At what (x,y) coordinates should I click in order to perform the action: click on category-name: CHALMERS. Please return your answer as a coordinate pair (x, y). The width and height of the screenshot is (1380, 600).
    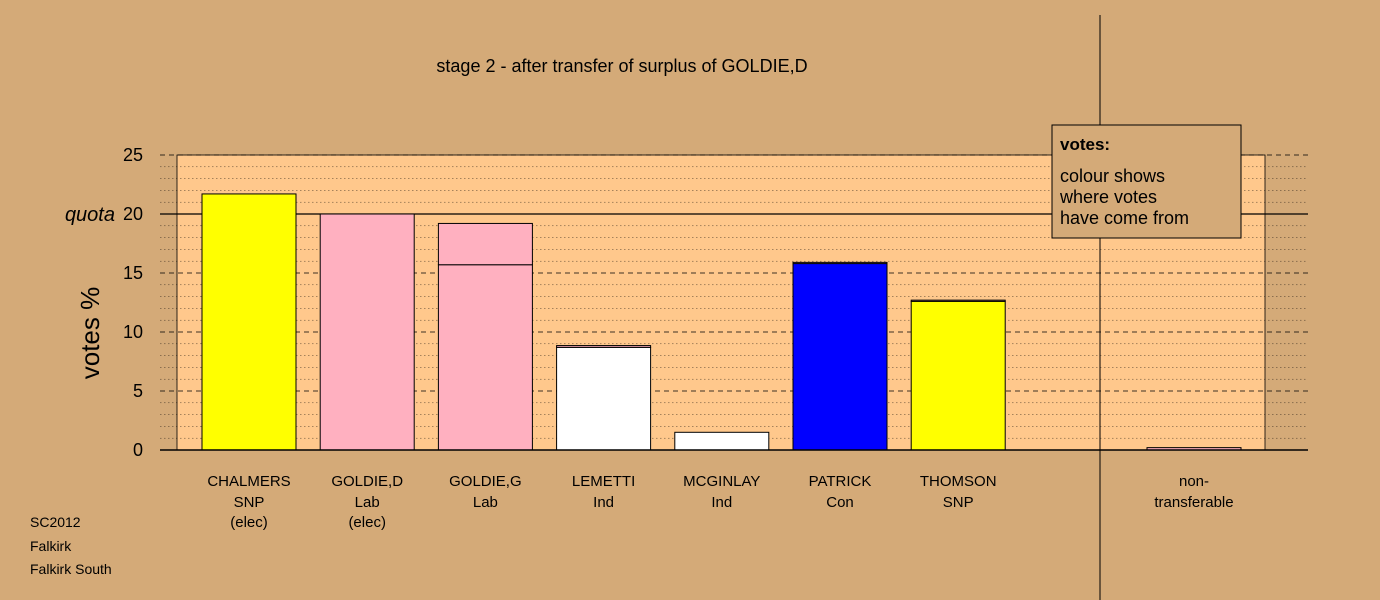
    Looking at the image, I should click on (248, 481).